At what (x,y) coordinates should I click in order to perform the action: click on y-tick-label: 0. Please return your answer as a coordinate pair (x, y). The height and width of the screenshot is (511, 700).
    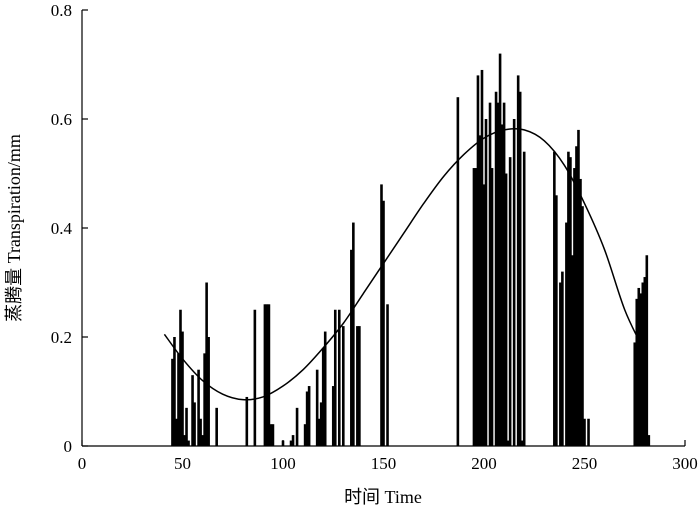
    Looking at the image, I should click on (68, 446).